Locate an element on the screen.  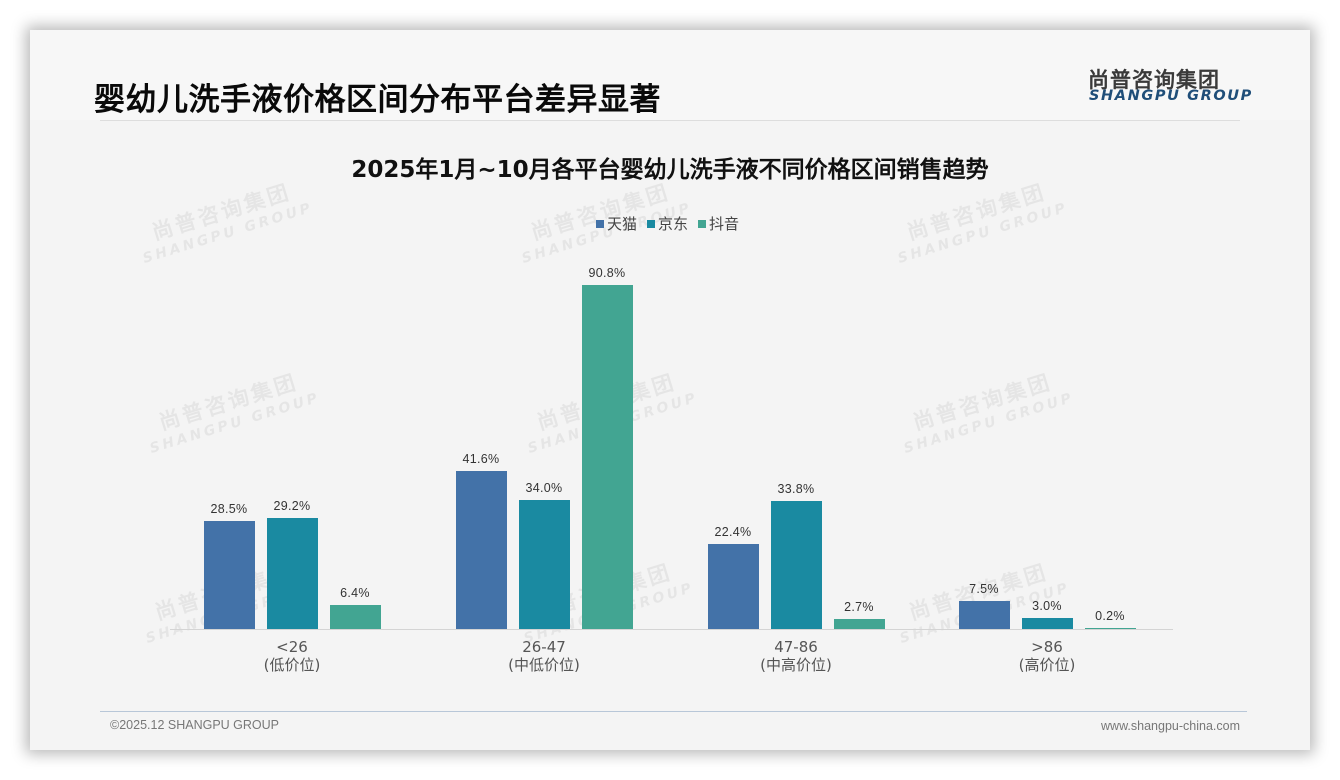
legend-item-douyin: 抖音 is located at coordinates (718, 223).